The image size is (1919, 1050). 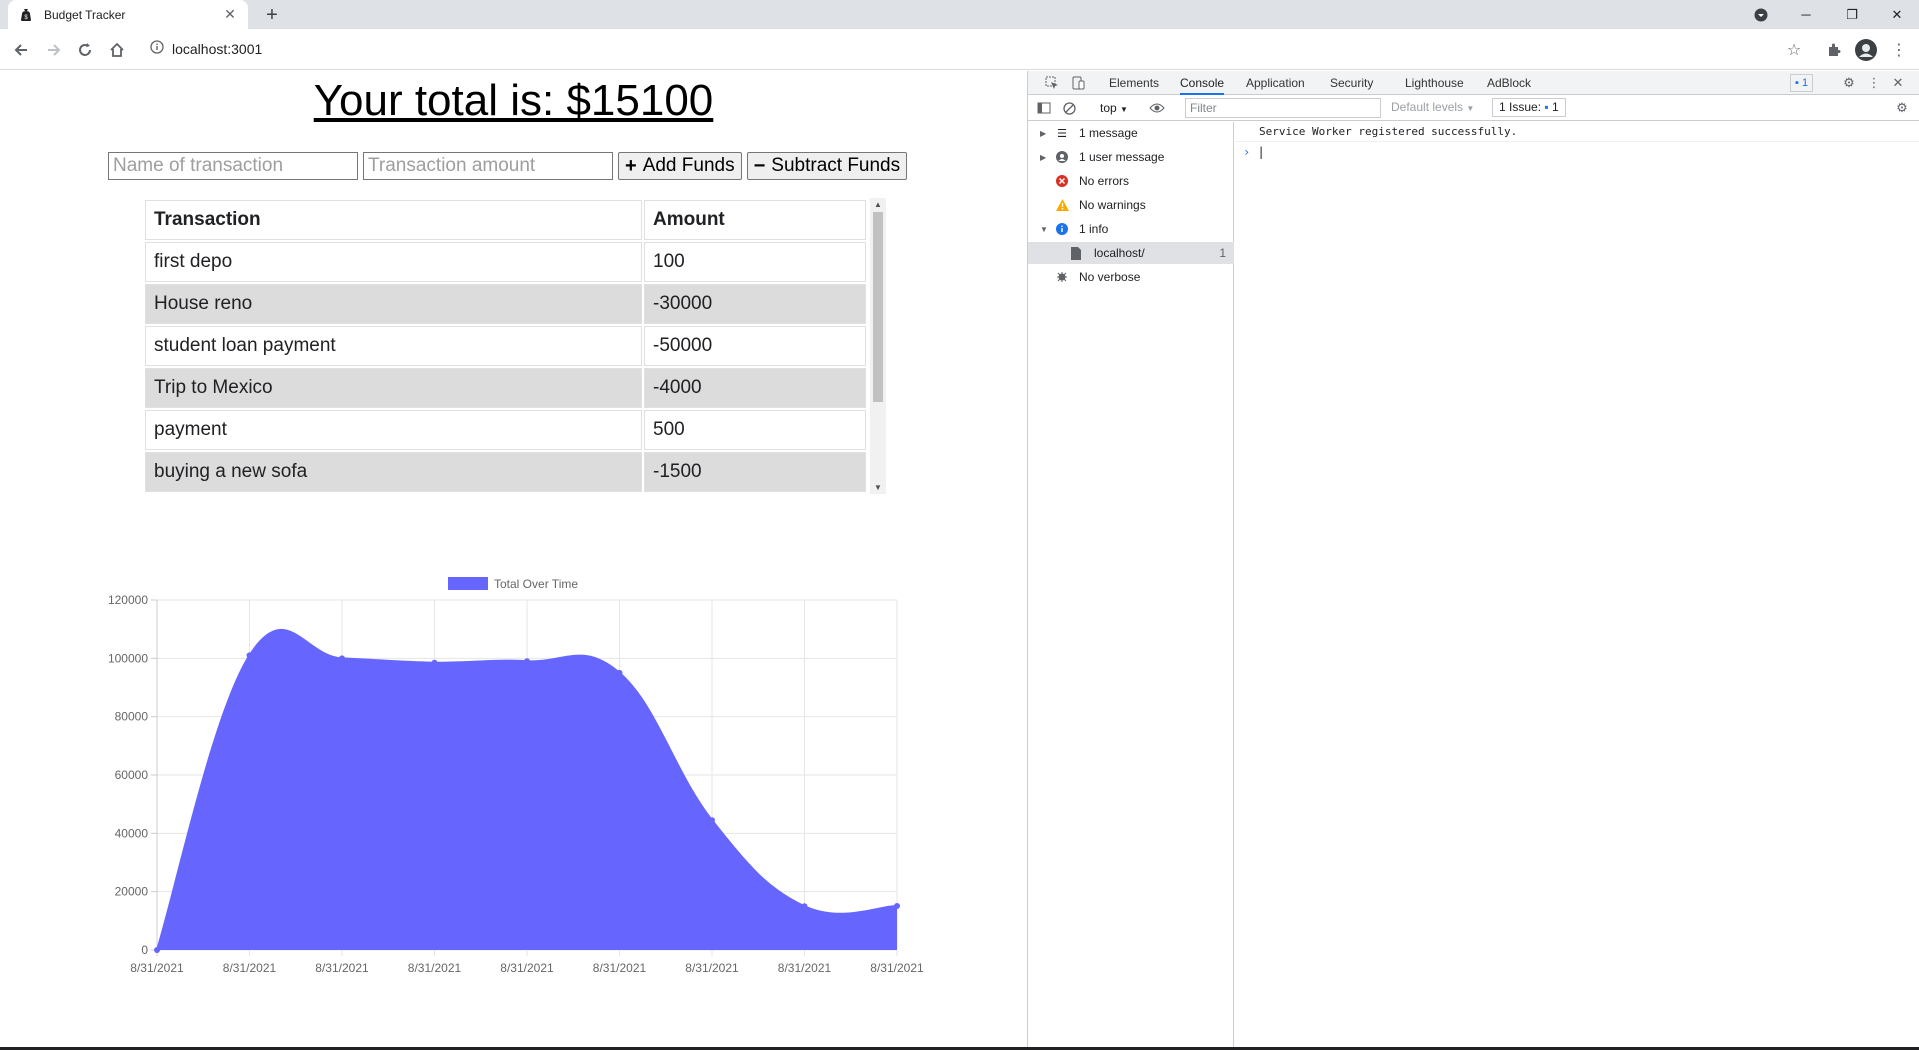 What do you see at coordinates (878, 487) in the screenshot?
I see `scroll-down-arrow-icon: ▼` at bounding box center [878, 487].